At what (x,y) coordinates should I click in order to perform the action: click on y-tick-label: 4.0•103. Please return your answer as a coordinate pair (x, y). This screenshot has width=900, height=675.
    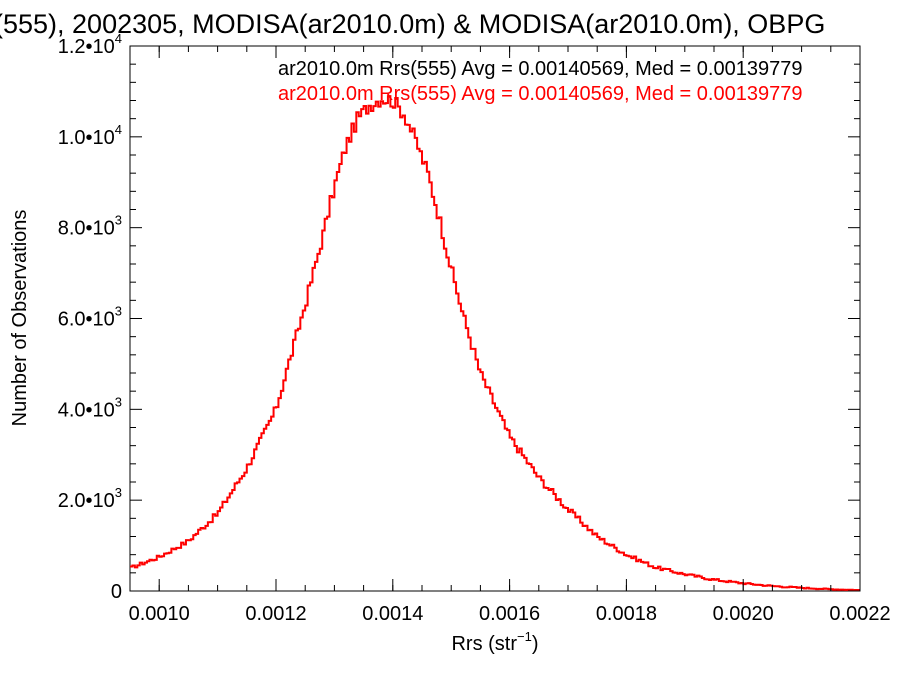
    Looking at the image, I should click on (90, 407).